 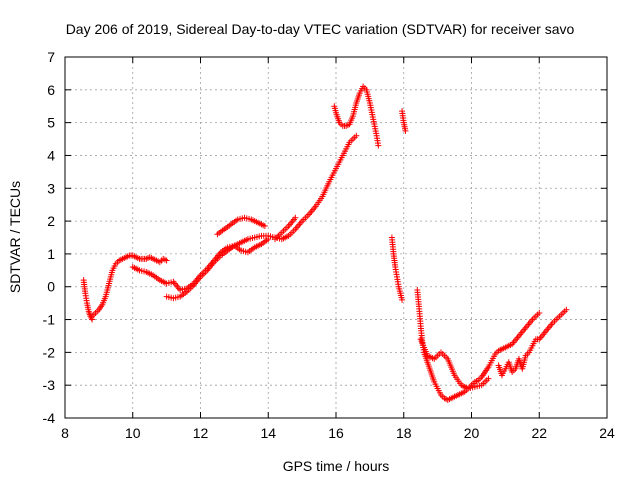 What do you see at coordinates (133, 433) in the screenshot?
I see `x-tick-label: 10` at bounding box center [133, 433].